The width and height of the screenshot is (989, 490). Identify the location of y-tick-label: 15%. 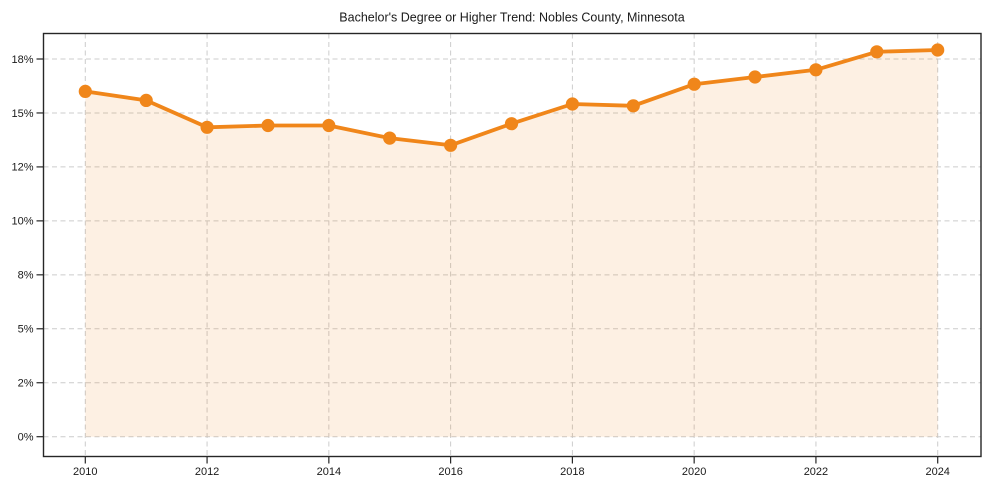
(22, 114).